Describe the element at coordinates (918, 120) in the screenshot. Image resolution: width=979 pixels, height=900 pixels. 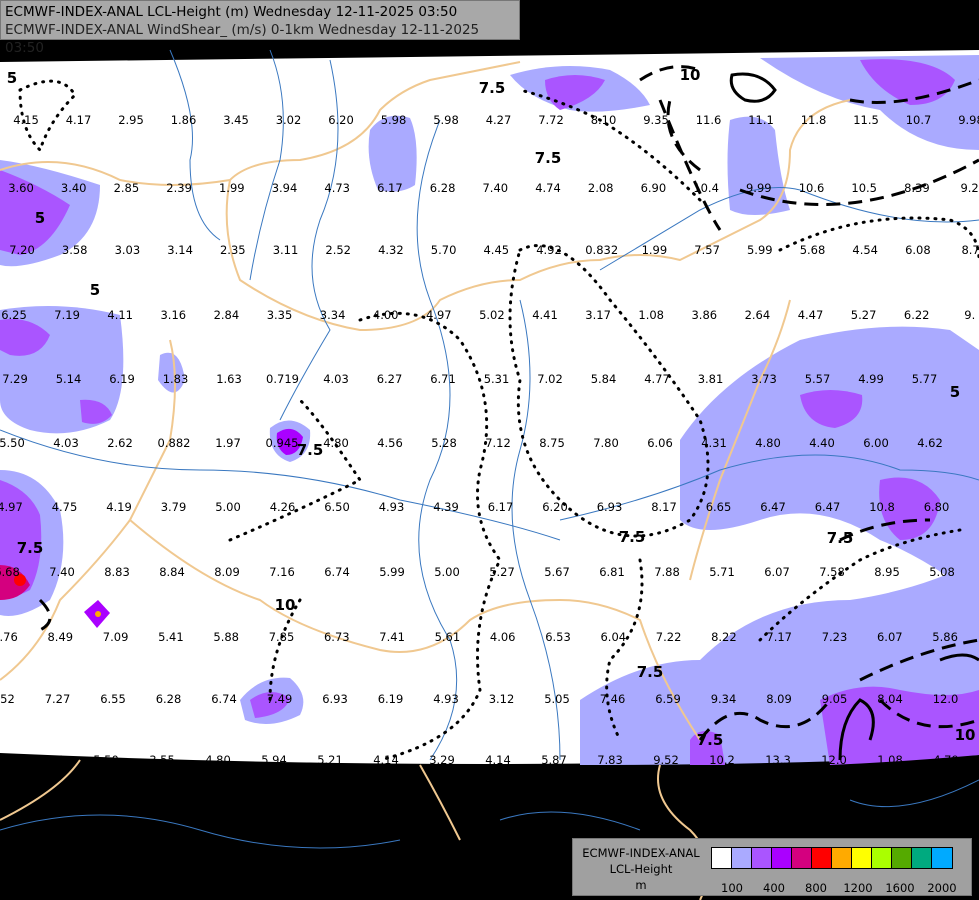
I see `windshear-value: 10.7` at that location.